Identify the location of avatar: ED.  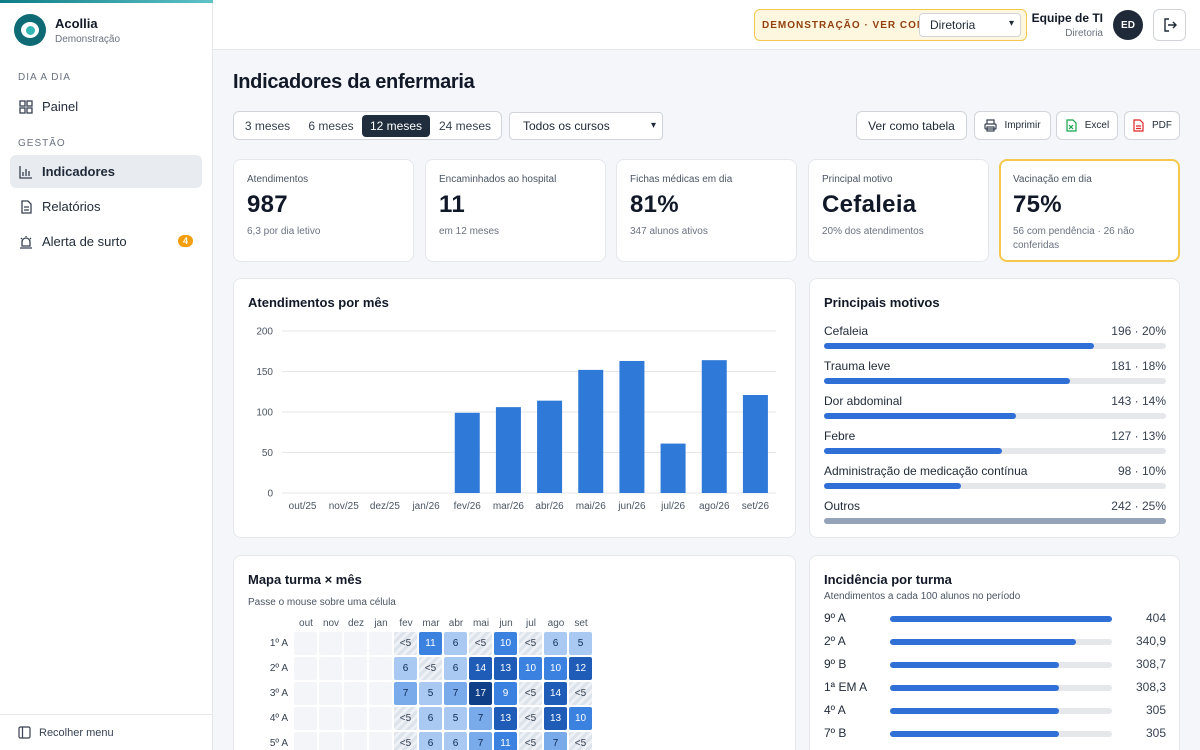
(1128, 25).